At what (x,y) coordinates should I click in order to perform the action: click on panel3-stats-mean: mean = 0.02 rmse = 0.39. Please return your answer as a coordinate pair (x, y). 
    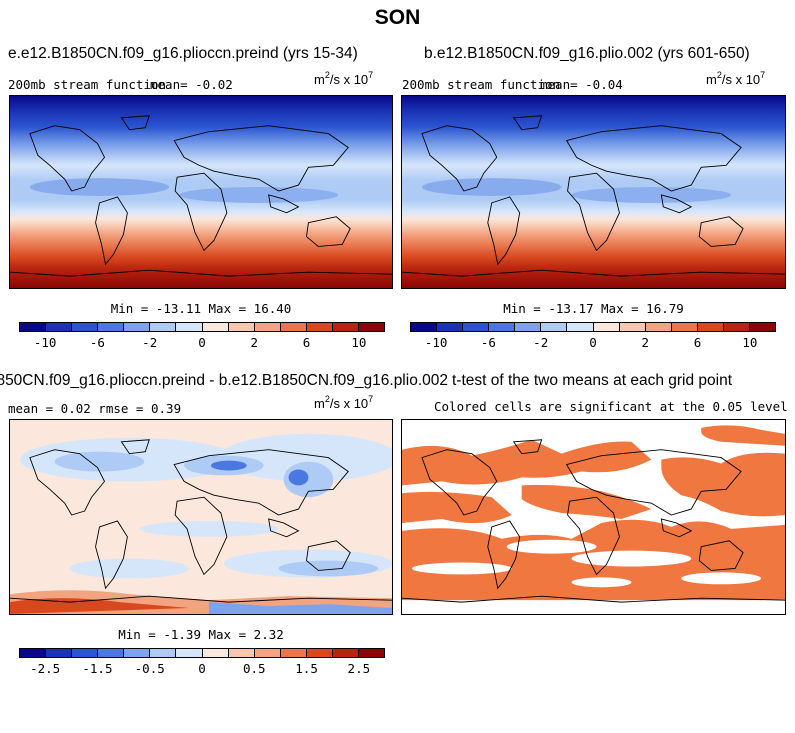
    Looking at the image, I should click on (95, 408).